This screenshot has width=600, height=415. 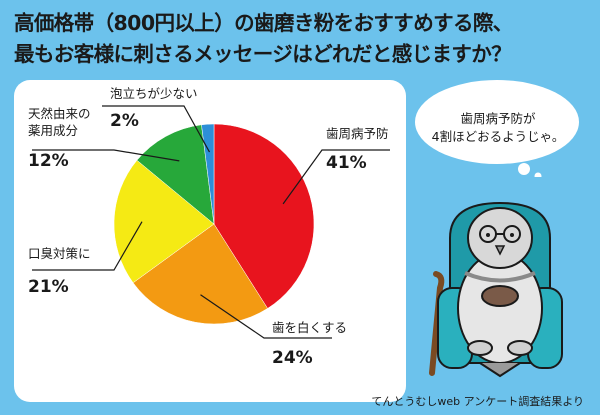 I want to click on speech-bubble, so click(x=497, y=128).